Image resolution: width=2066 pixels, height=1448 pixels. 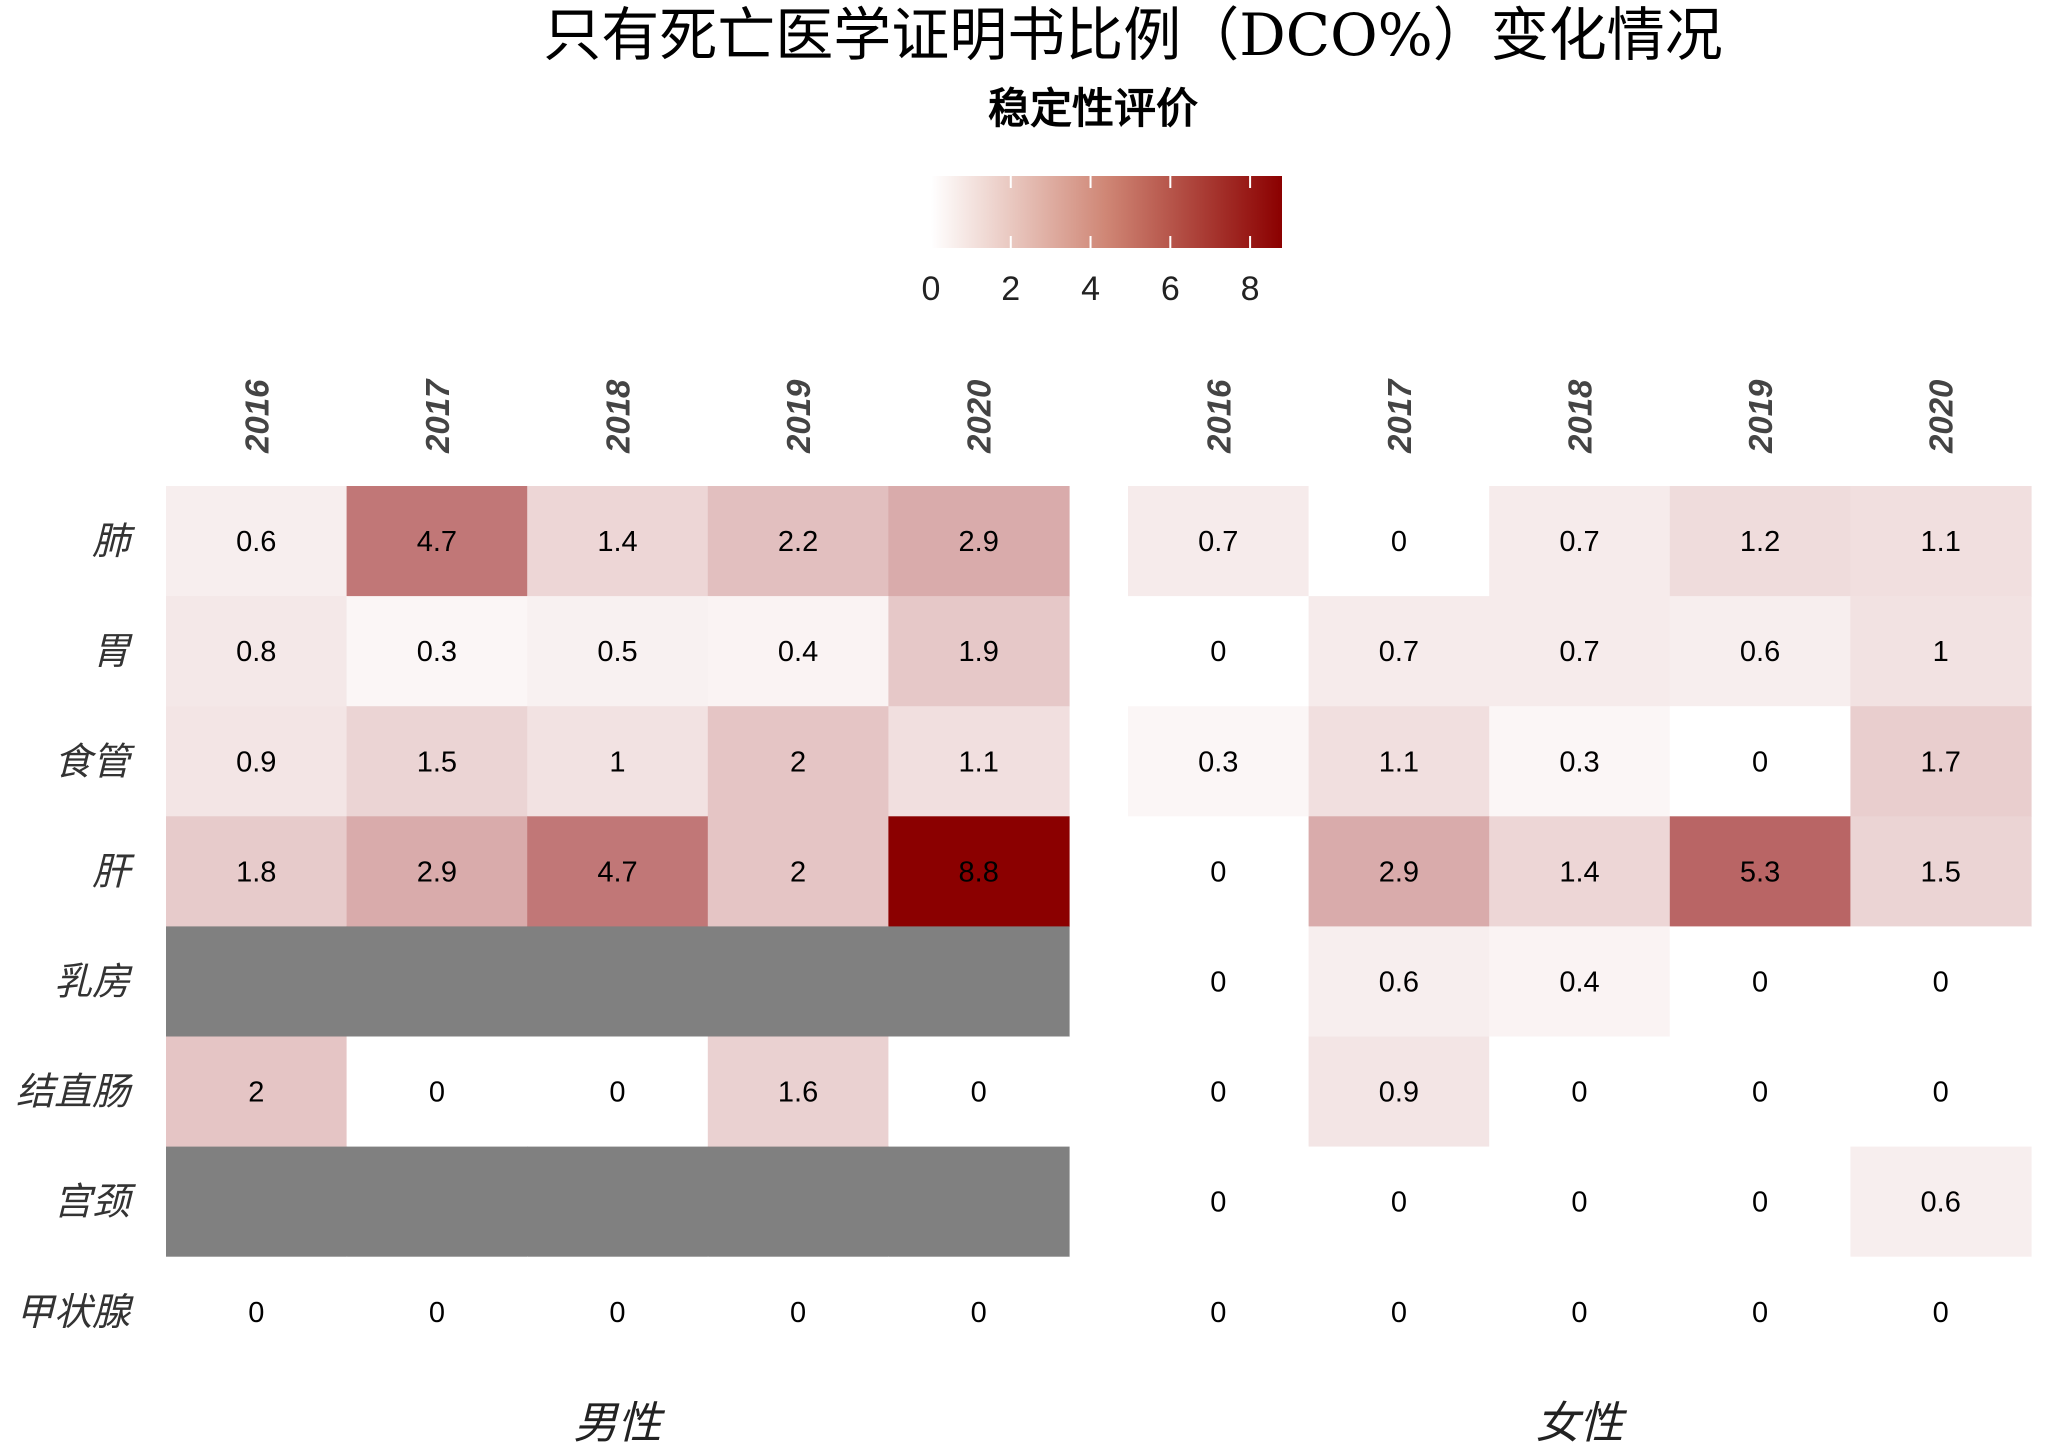 What do you see at coordinates (1582, 1423) in the screenshot?
I see `panel-label: 女性` at bounding box center [1582, 1423].